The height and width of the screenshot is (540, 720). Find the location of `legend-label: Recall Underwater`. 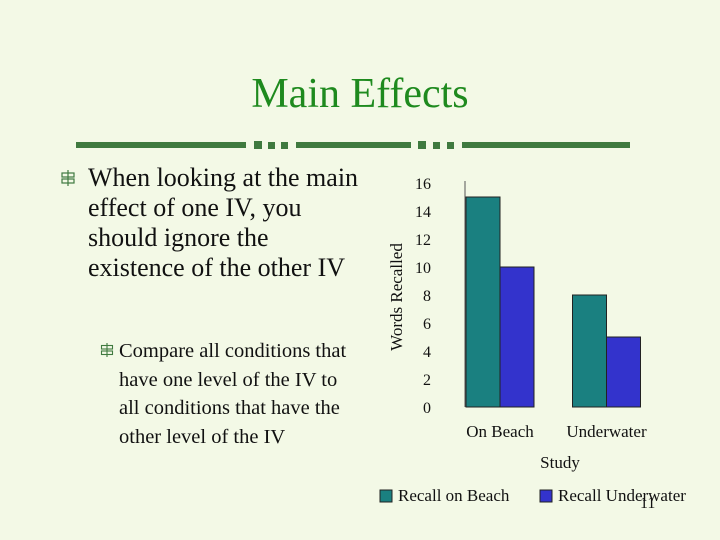

legend-label: Recall Underwater is located at coordinates (622, 495).